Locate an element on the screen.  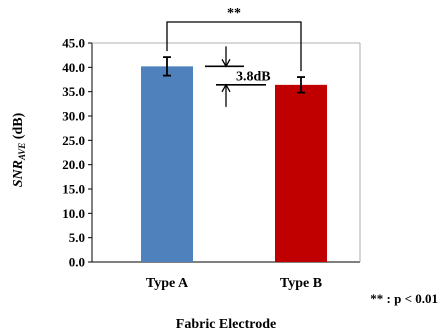
arrow-lower-head is located at coordinates (226, 88).